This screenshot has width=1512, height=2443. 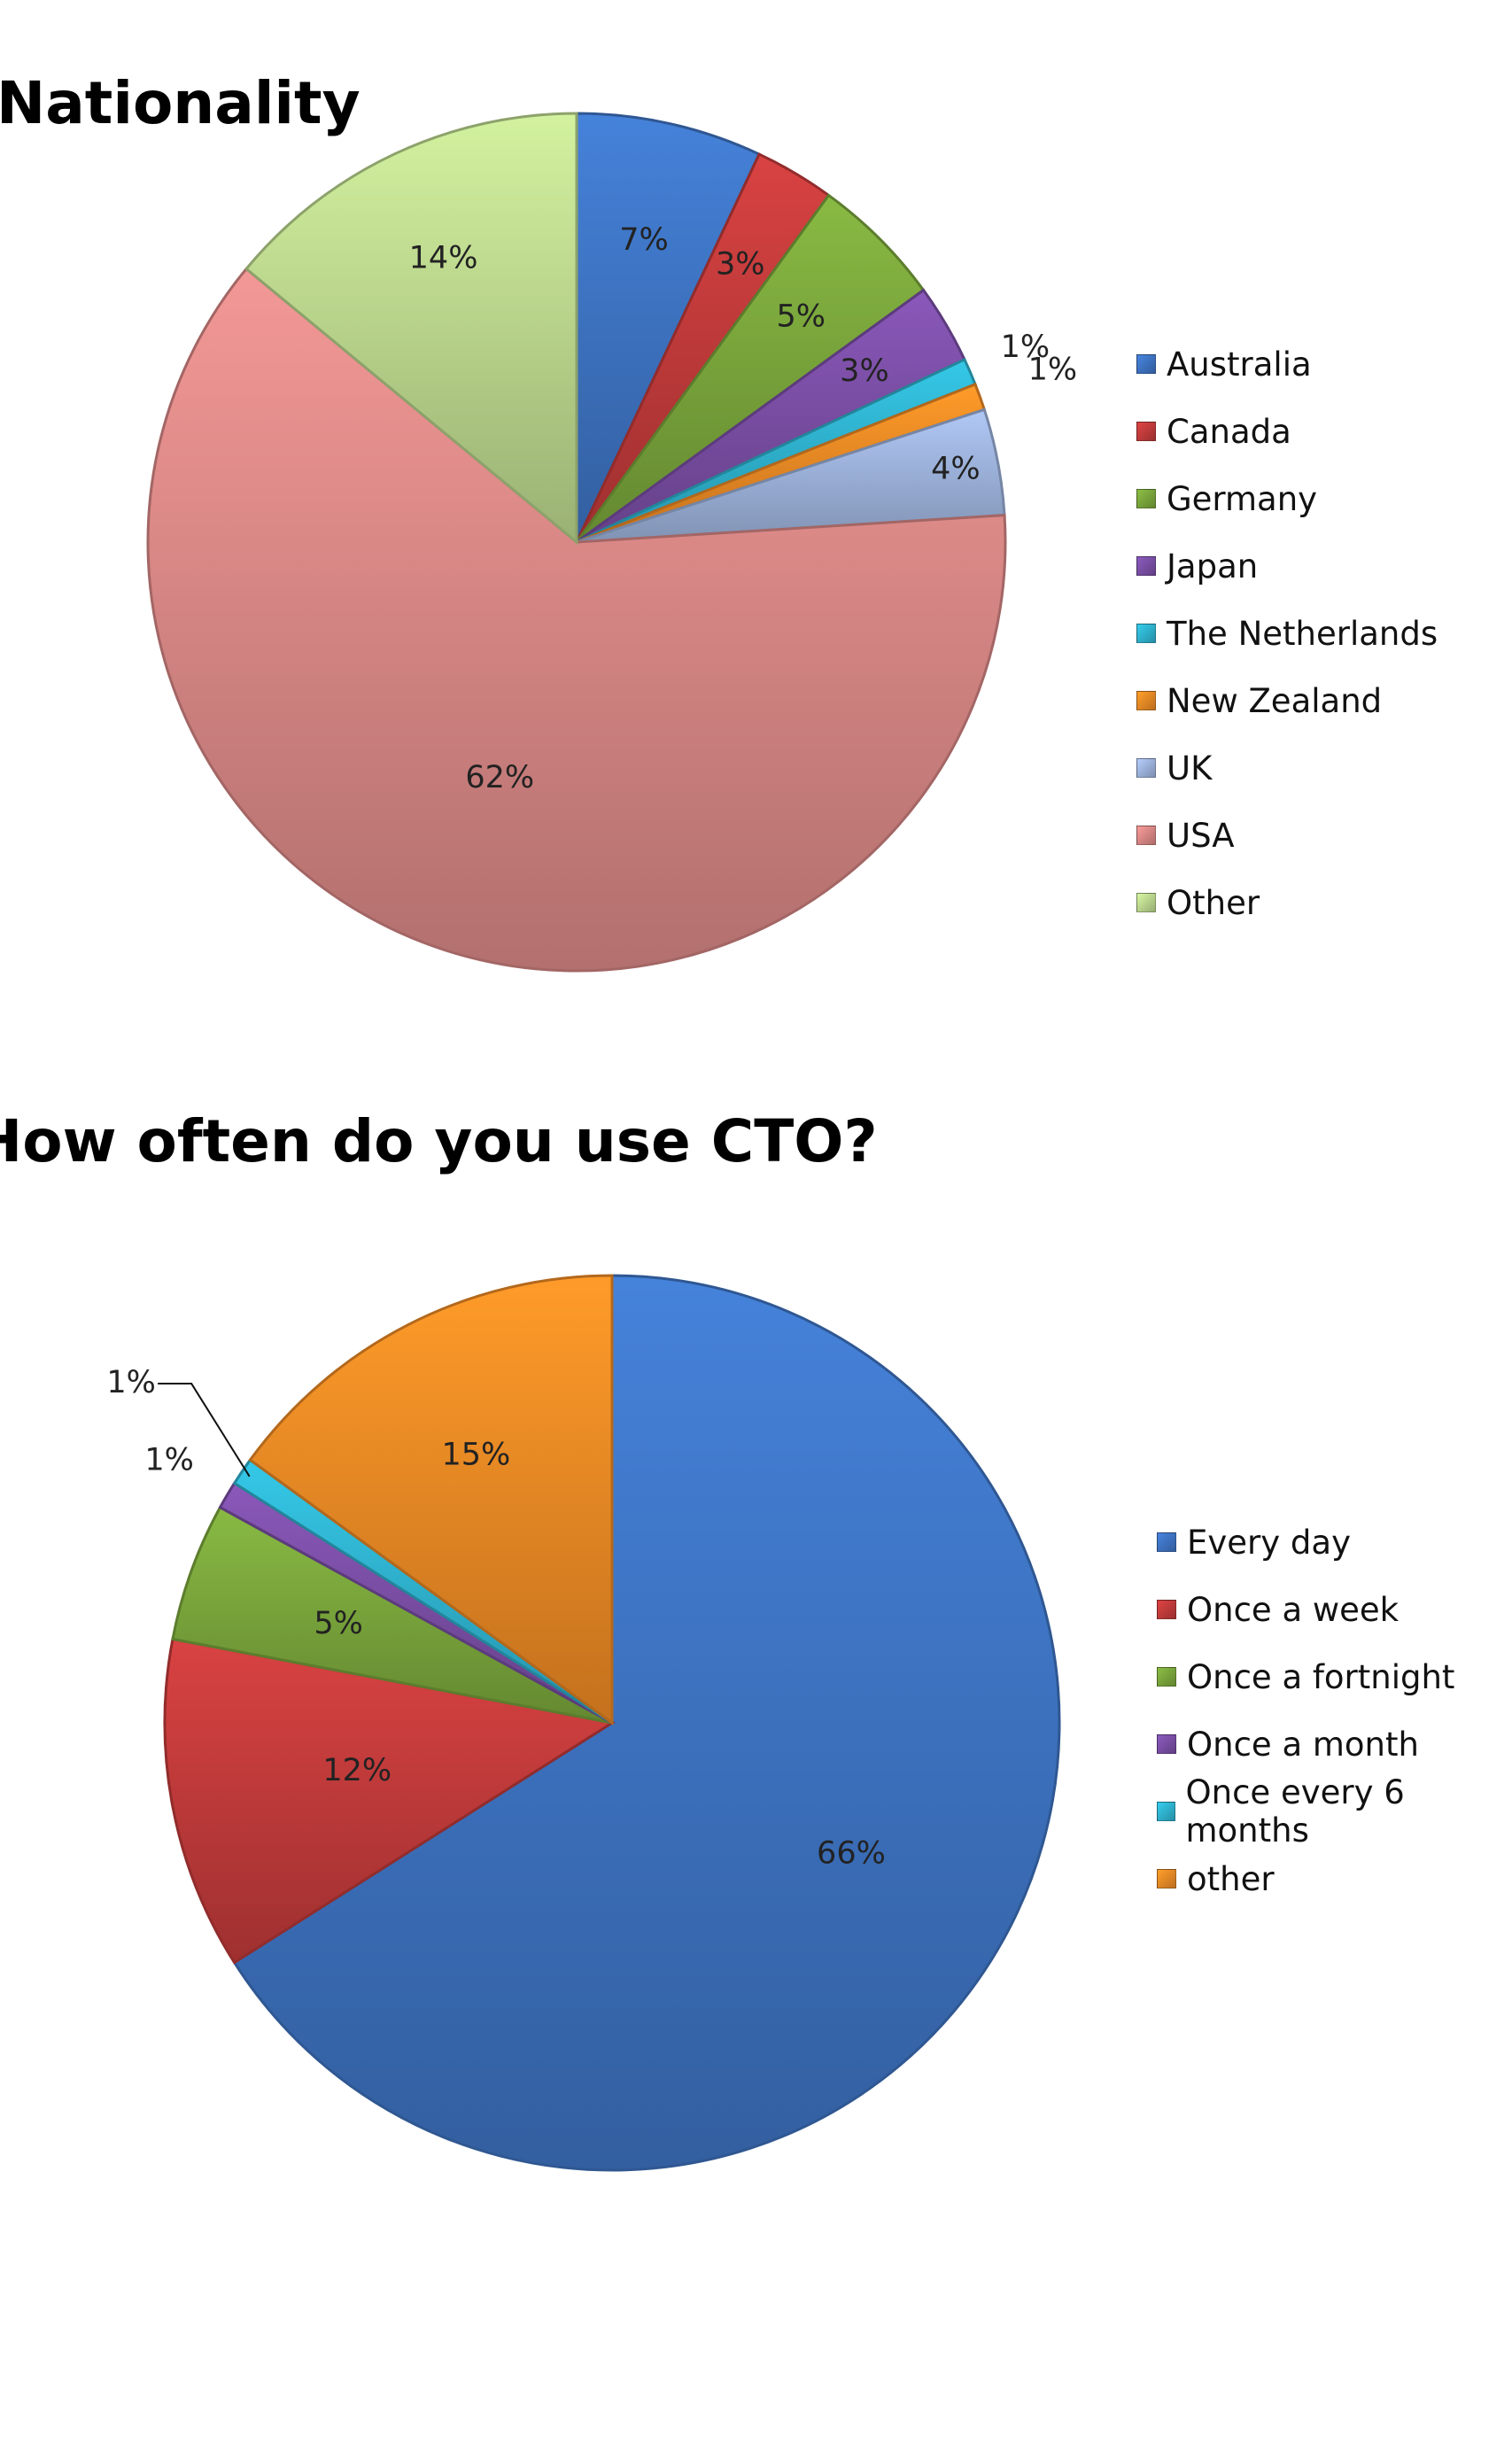 I want to click on legend-swatch-every-day, so click(x=1166, y=1542).